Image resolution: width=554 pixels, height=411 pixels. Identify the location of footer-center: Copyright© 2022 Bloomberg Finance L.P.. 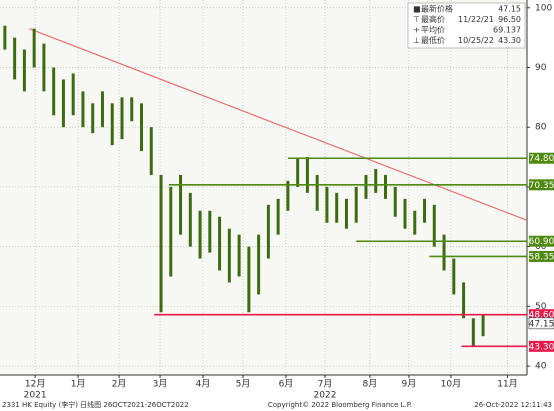
(340, 405).